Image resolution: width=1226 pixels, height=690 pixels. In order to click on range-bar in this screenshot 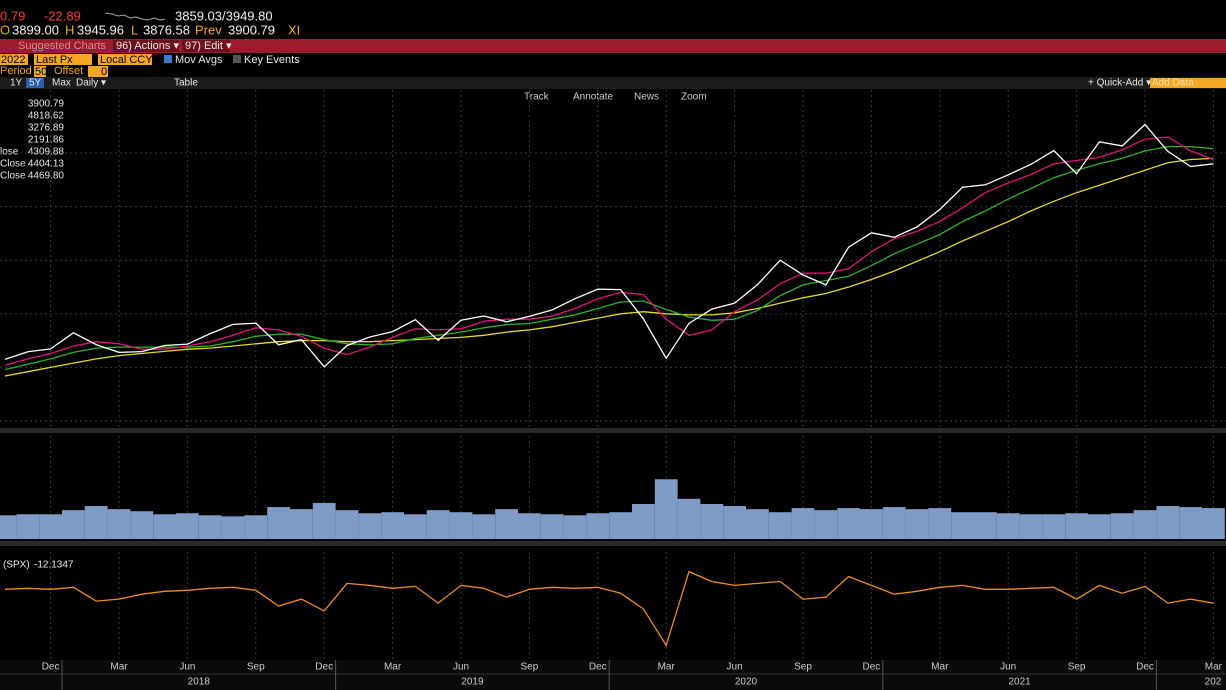, I will do `click(613, 83)`.